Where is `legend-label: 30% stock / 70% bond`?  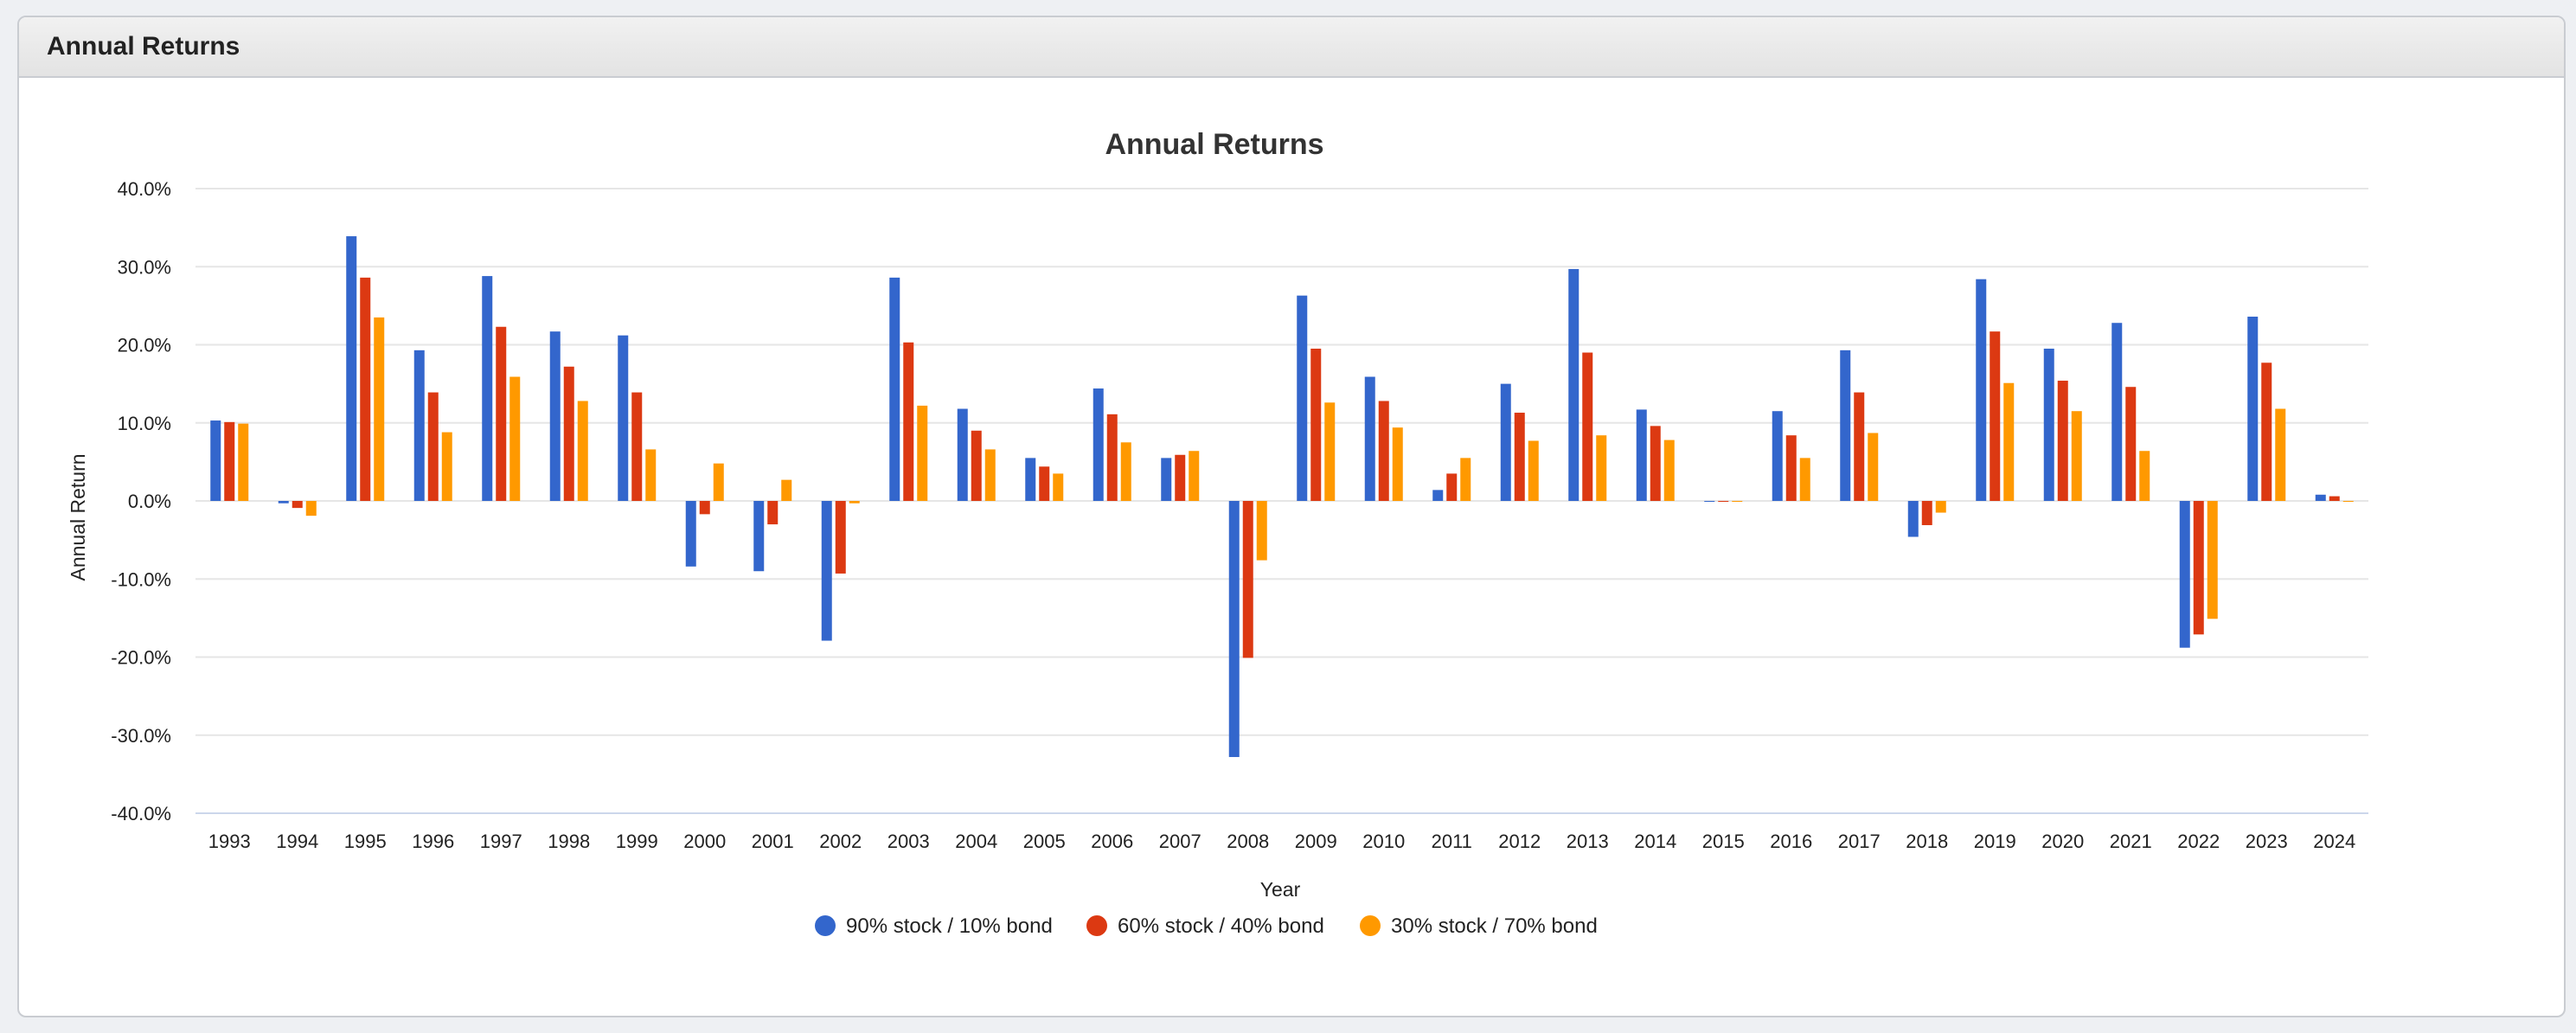 legend-label: 30% stock / 70% bond is located at coordinates (1494, 926).